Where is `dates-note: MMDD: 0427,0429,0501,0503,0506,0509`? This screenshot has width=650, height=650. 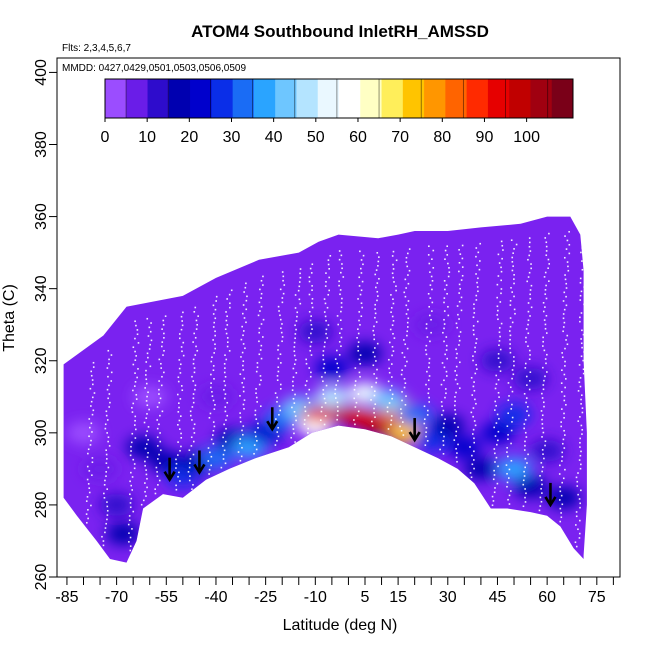
dates-note: MMDD: 0427,0429,0501,0503,0506,0509 is located at coordinates (154, 68).